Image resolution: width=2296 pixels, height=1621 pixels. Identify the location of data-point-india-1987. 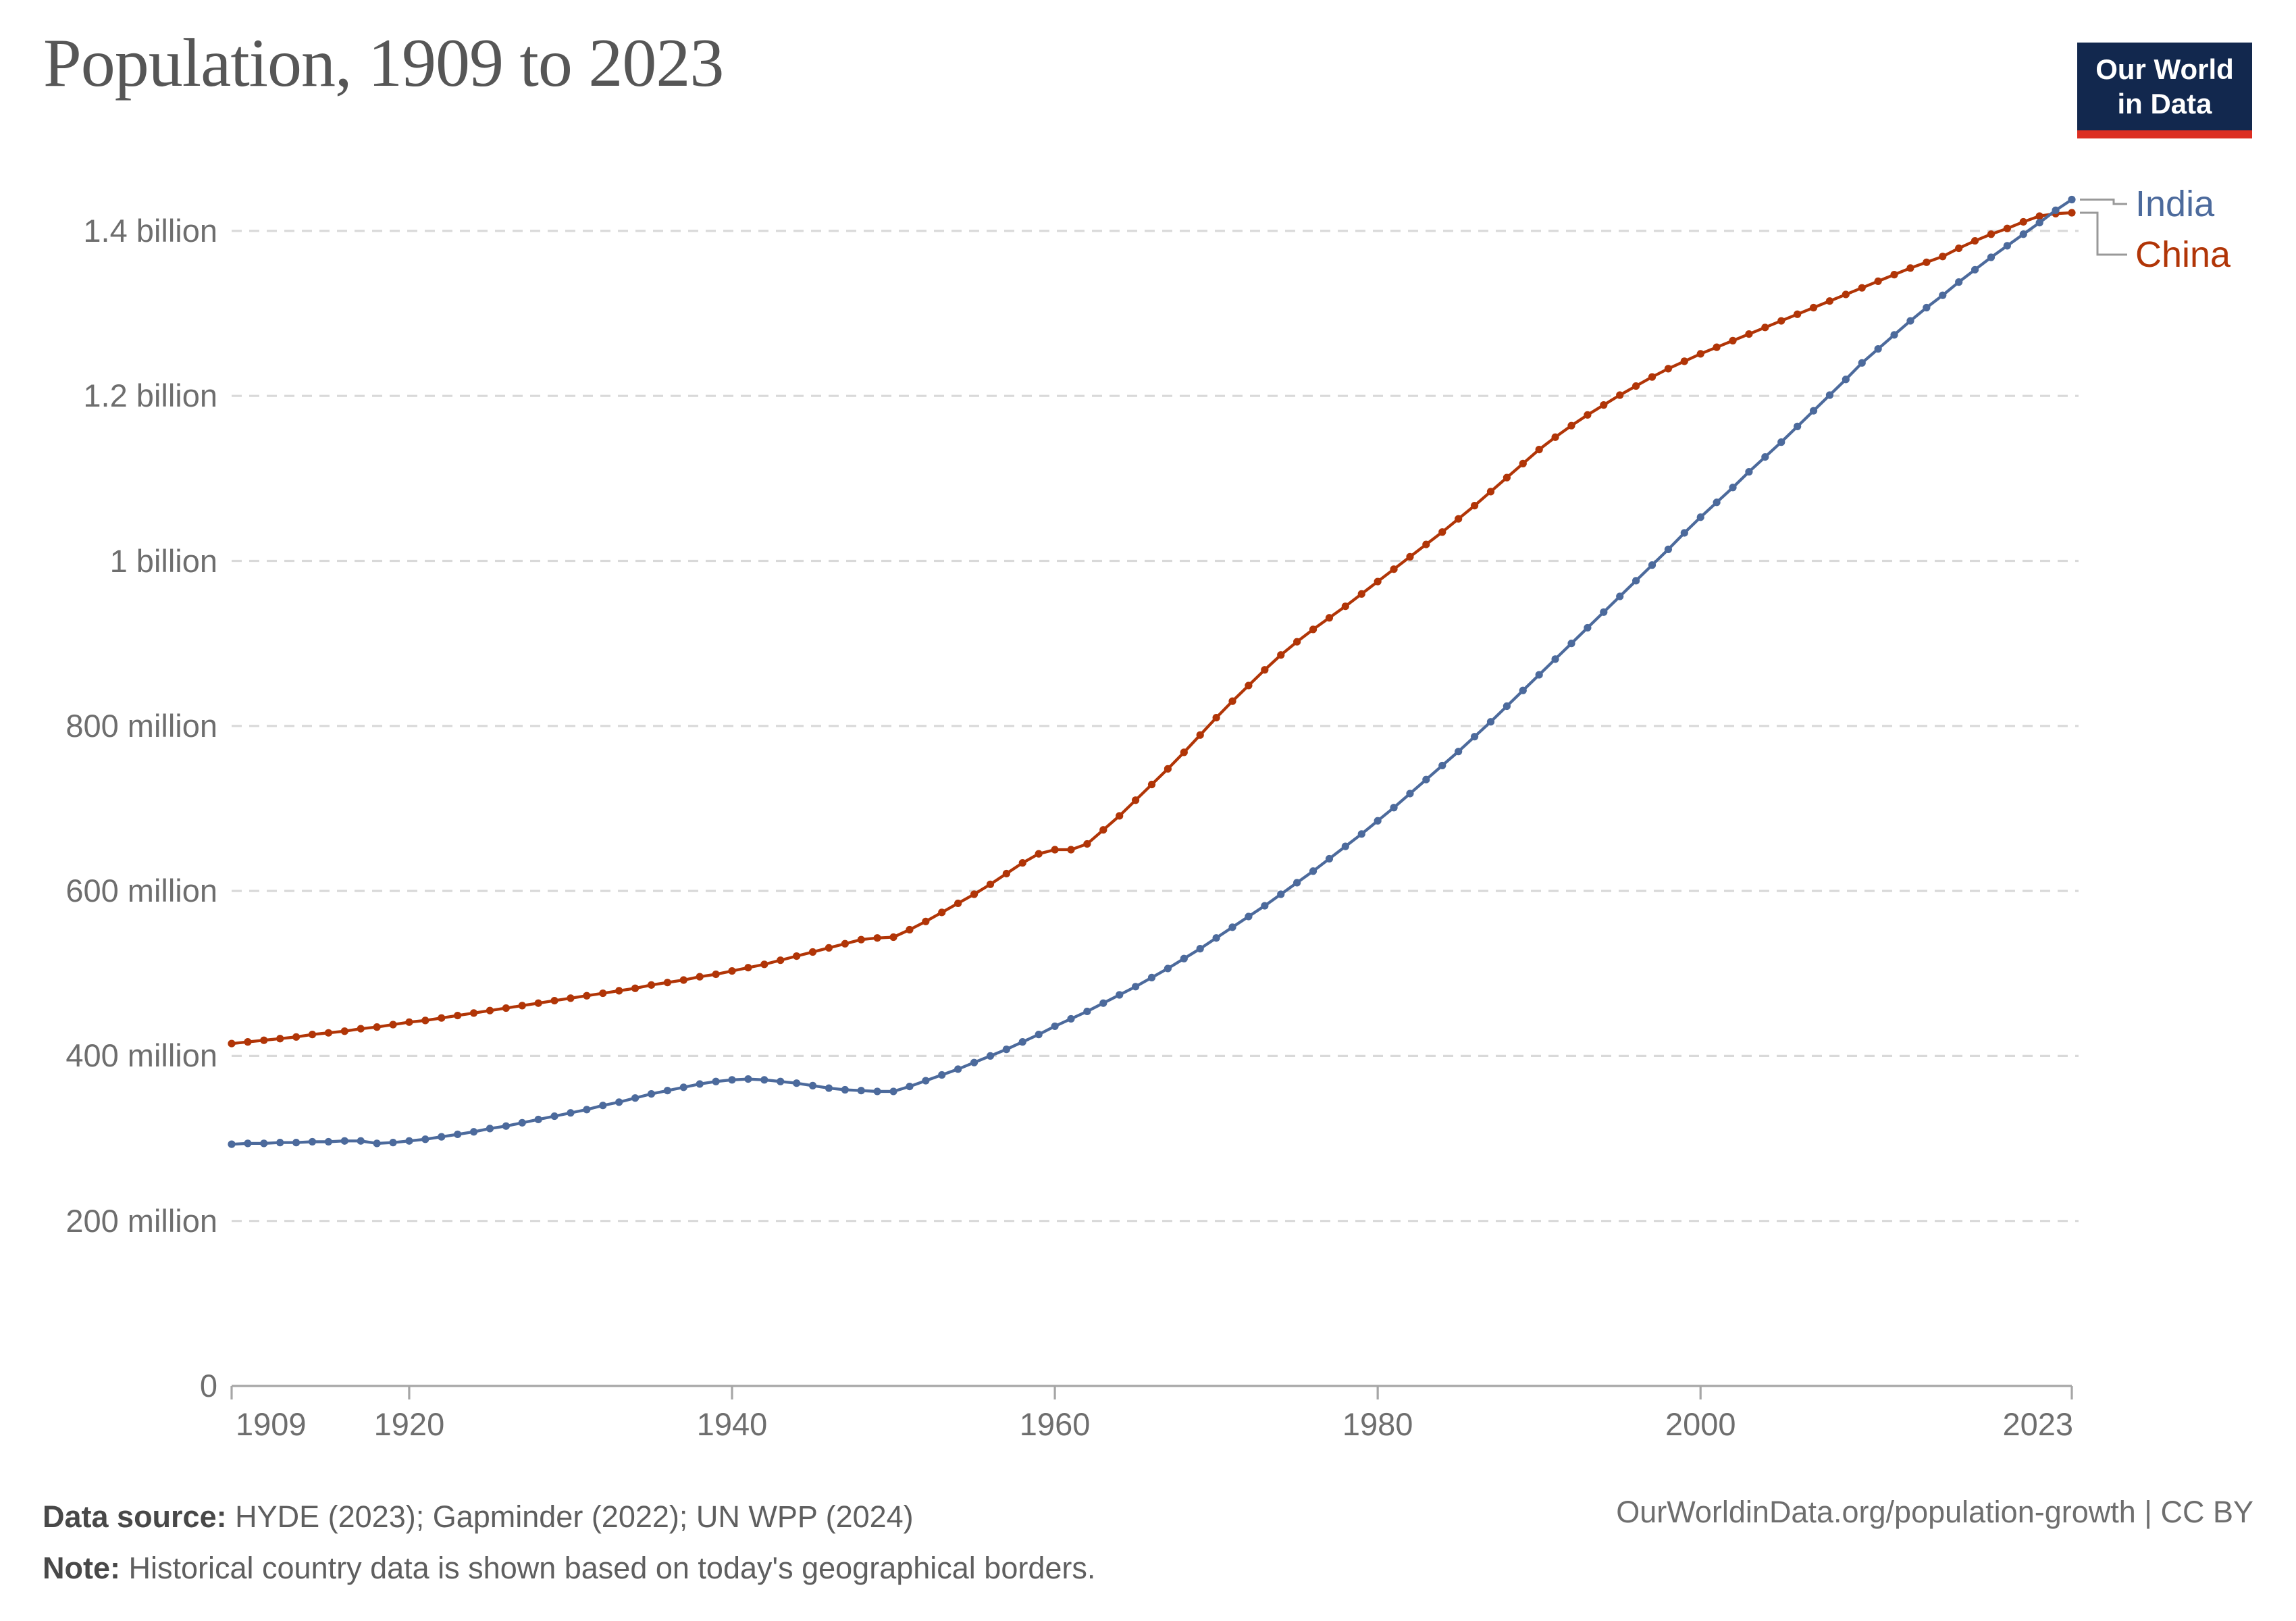
(1490, 722).